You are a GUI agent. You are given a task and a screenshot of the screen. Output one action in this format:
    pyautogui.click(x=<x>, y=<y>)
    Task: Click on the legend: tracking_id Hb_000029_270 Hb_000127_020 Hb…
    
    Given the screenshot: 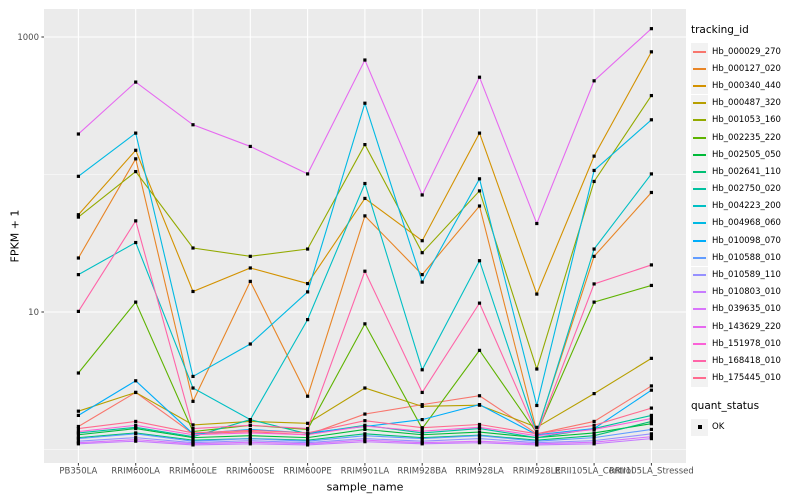 What is the action you would take?
    pyautogui.click(x=745, y=230)
    